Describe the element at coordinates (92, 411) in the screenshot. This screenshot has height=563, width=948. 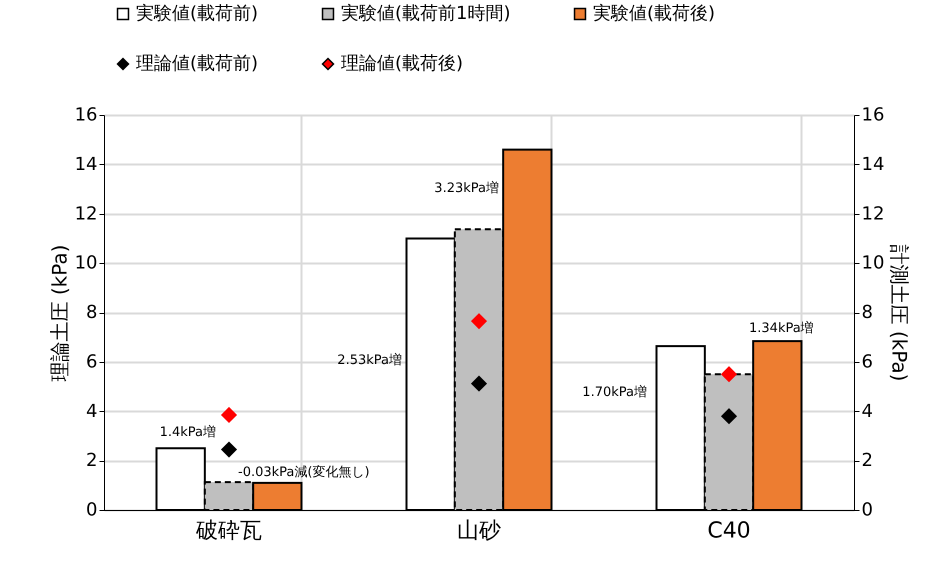
I see `y-tick-label: 4` at that location.